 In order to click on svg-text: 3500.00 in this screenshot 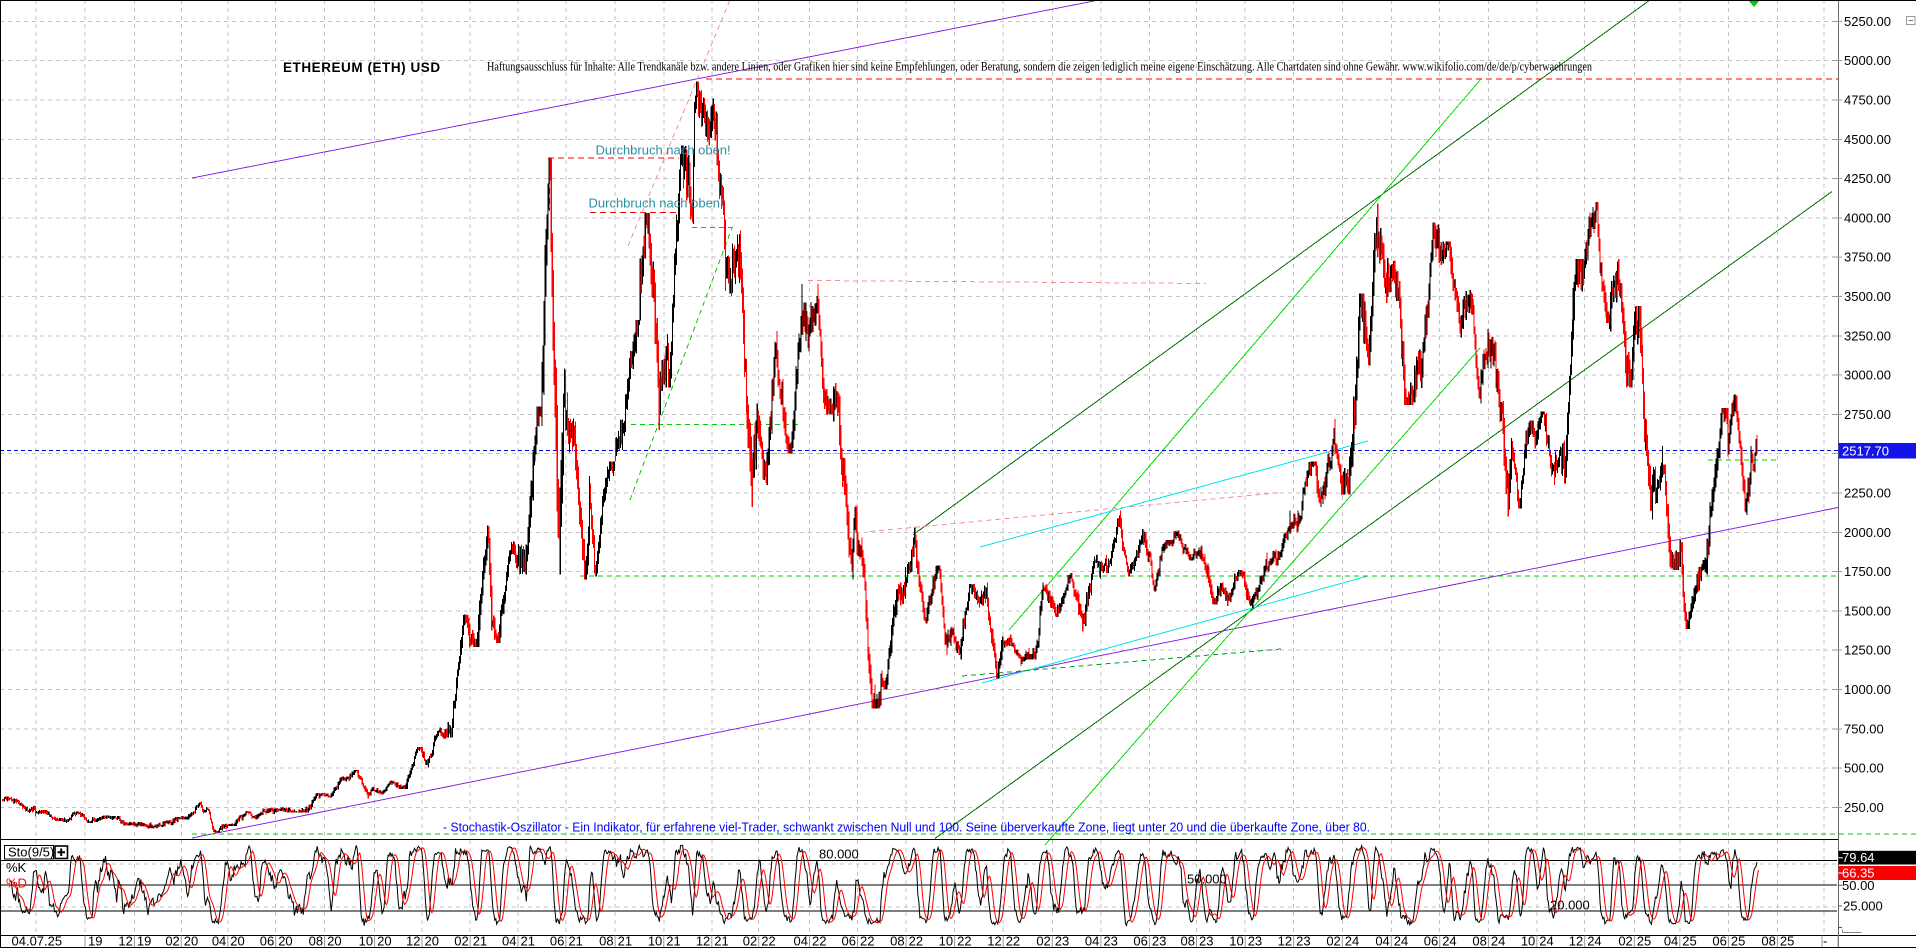, I will do `click(1867, 296)`.